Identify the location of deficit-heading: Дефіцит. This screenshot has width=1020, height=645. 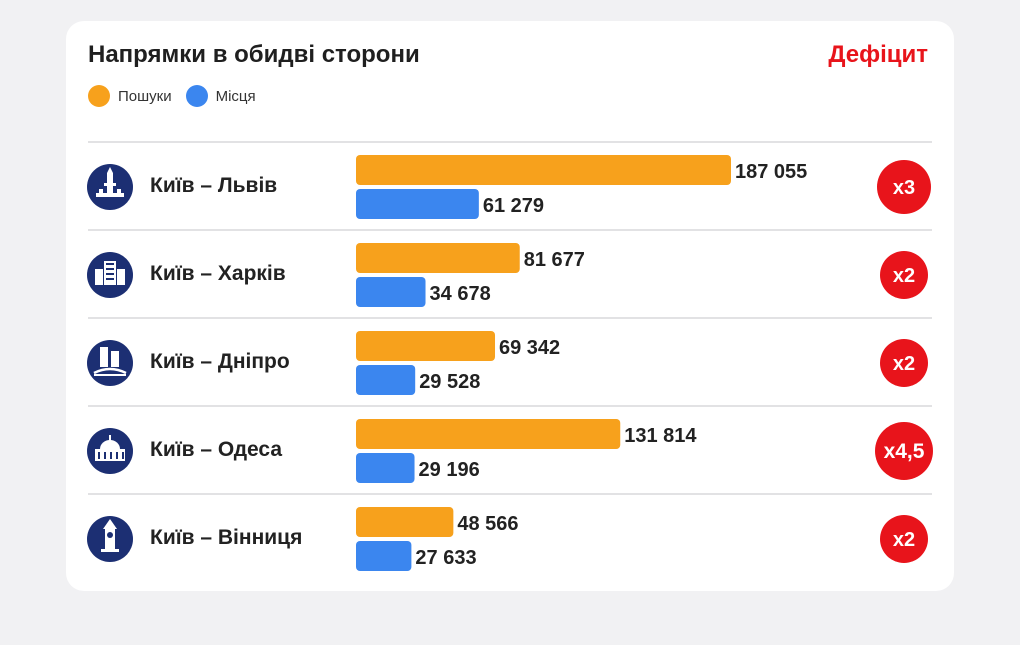
(878, 54).